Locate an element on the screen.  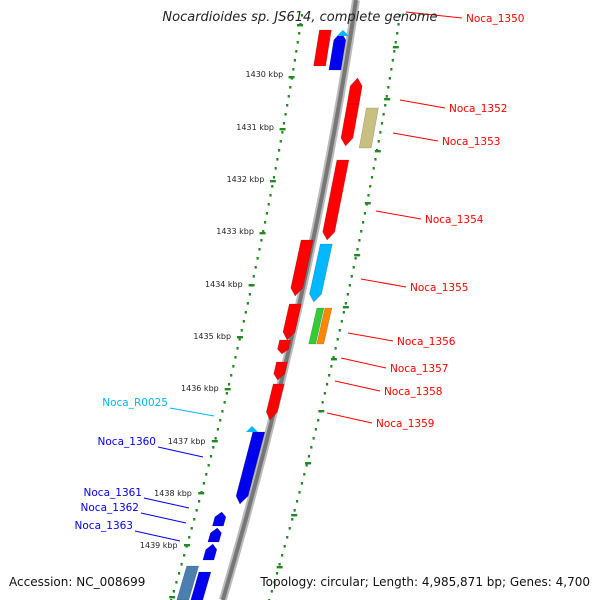
gene-label: Noca_1359 is located at coordinates (405, 424).